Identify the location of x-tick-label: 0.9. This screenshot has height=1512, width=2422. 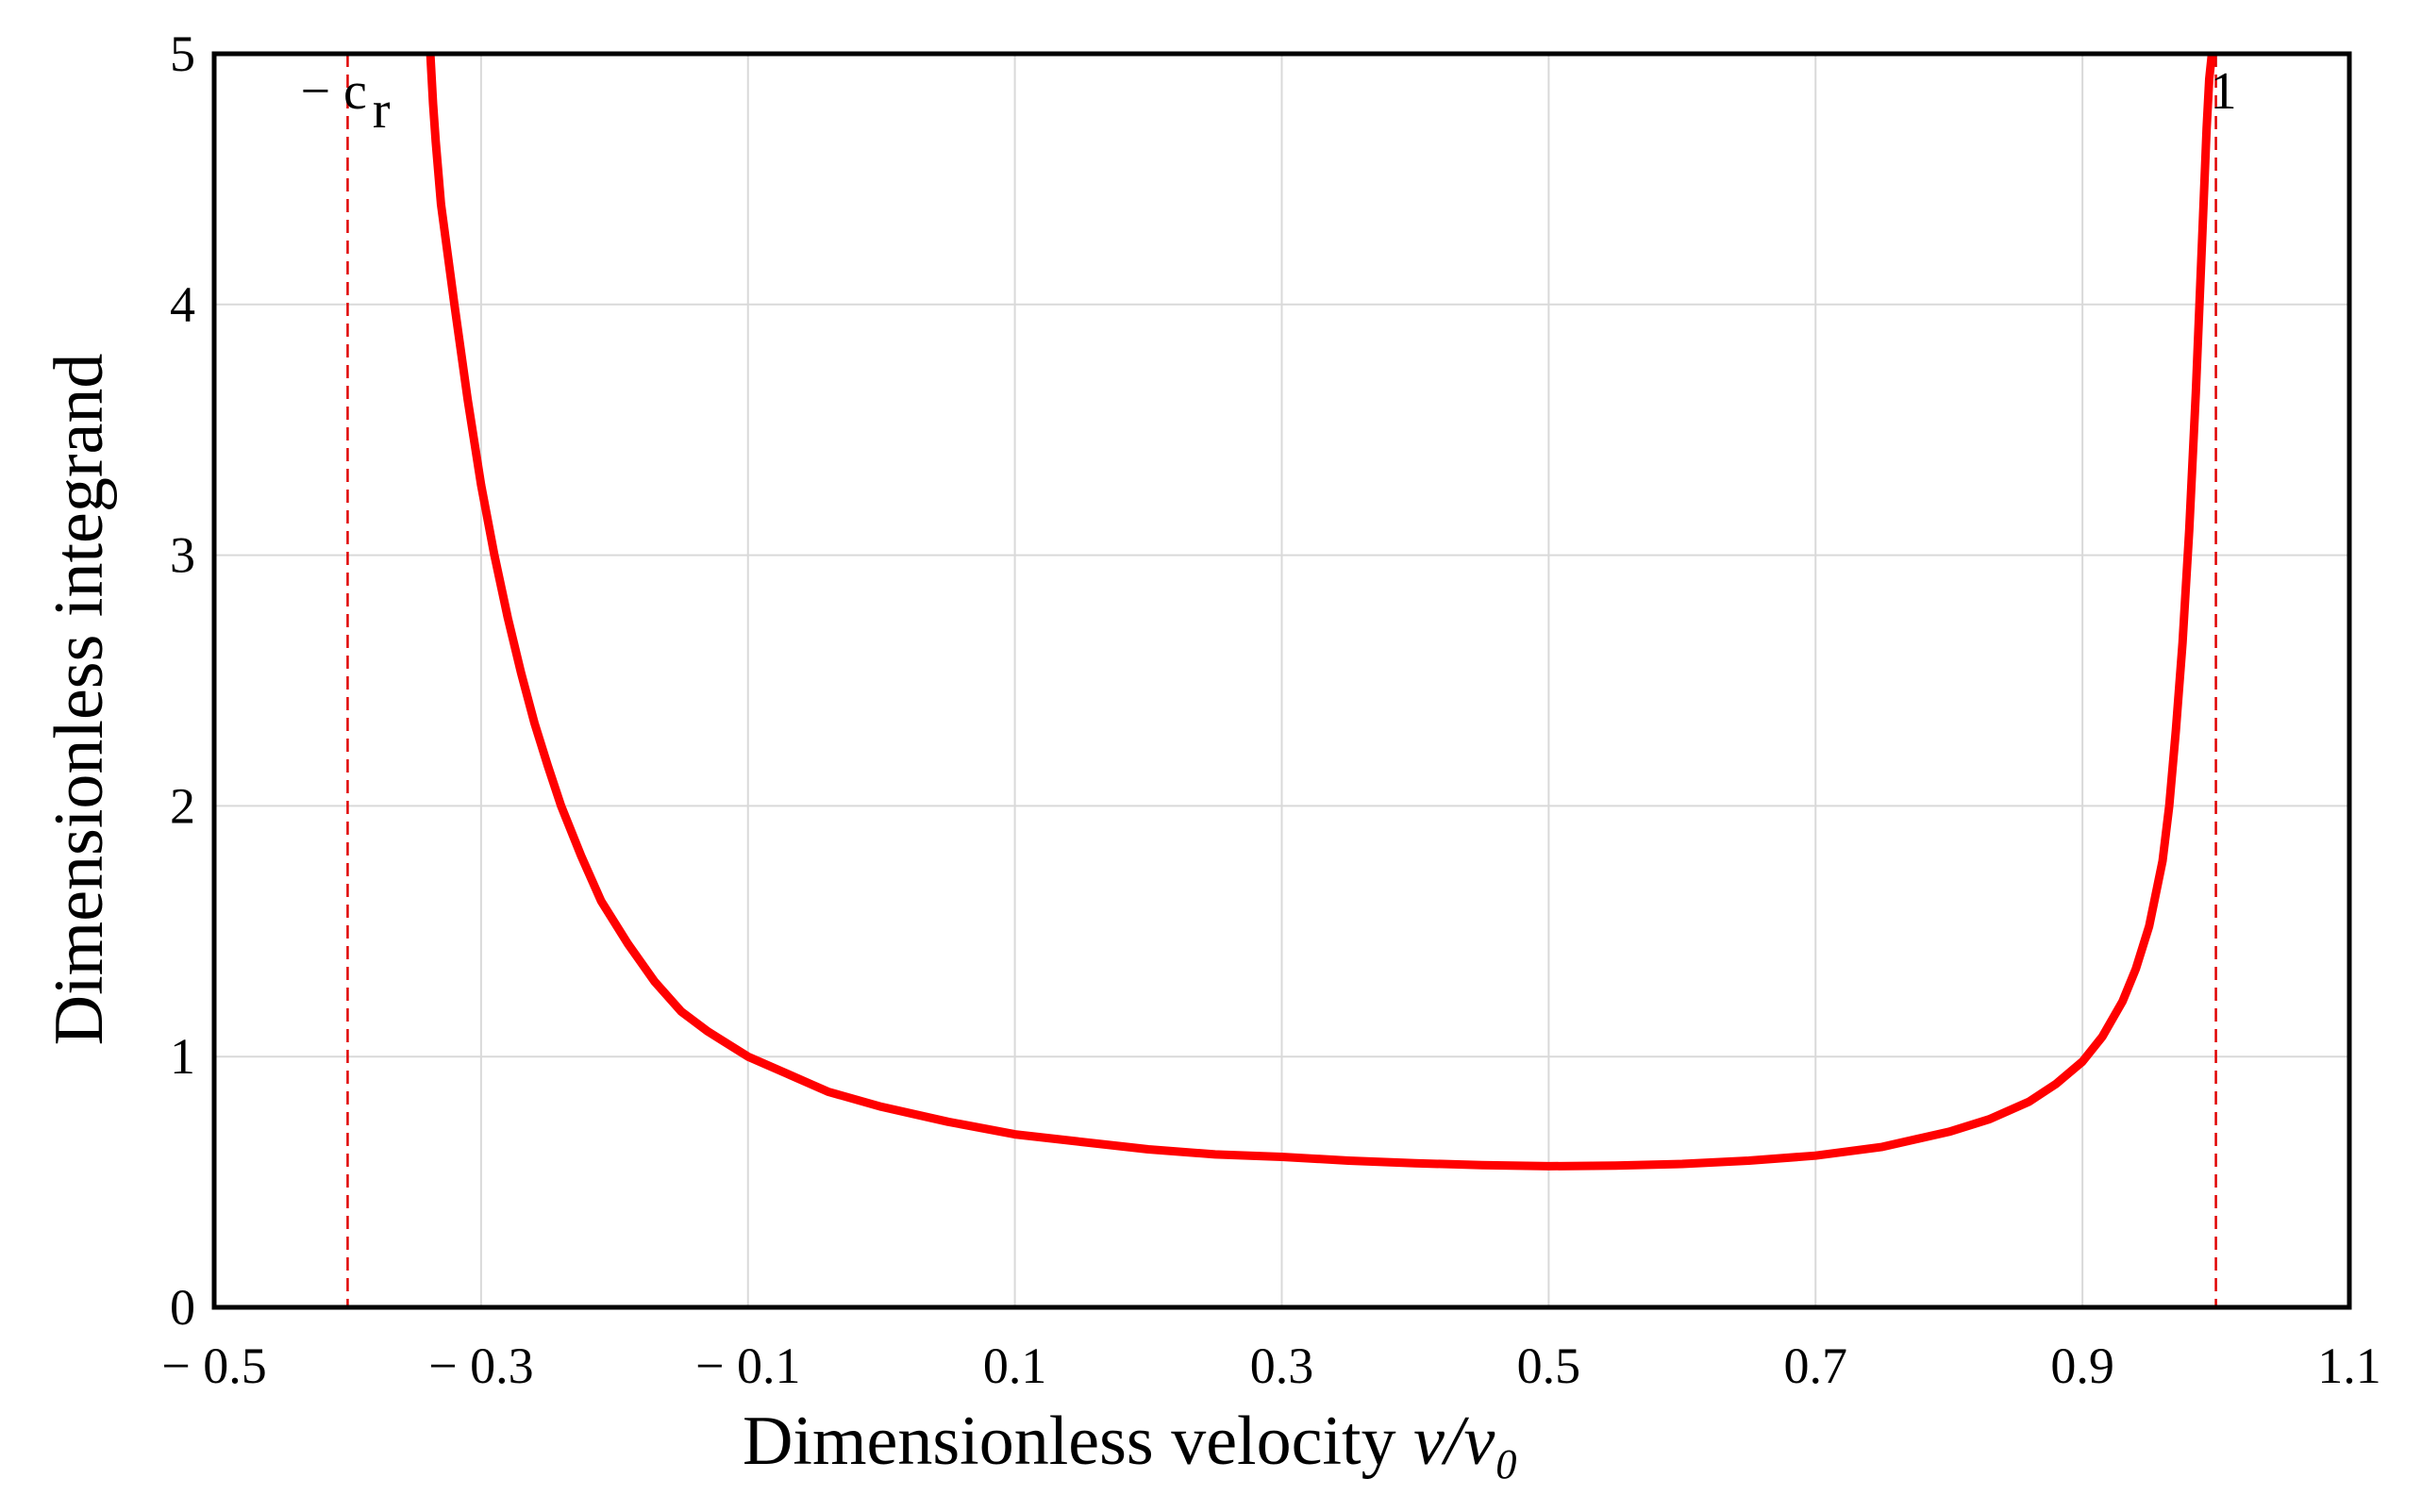
(2082, 1366).